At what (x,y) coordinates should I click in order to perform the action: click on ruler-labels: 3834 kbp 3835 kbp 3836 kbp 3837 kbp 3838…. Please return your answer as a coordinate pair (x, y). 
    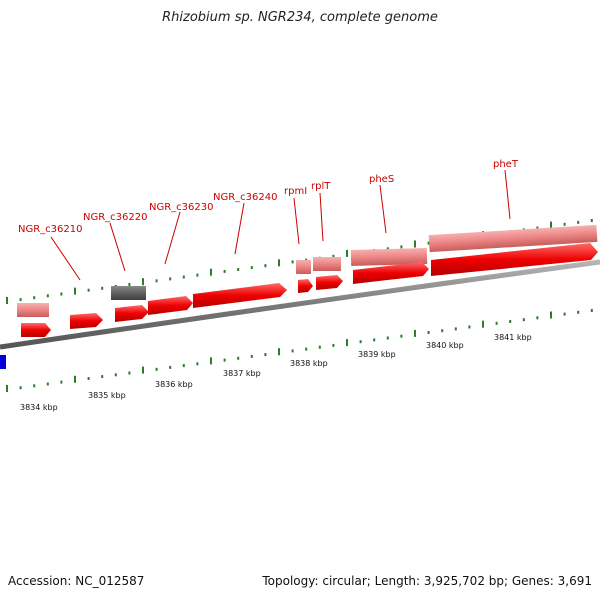
    Looking at the image, I should click on (276, 372).